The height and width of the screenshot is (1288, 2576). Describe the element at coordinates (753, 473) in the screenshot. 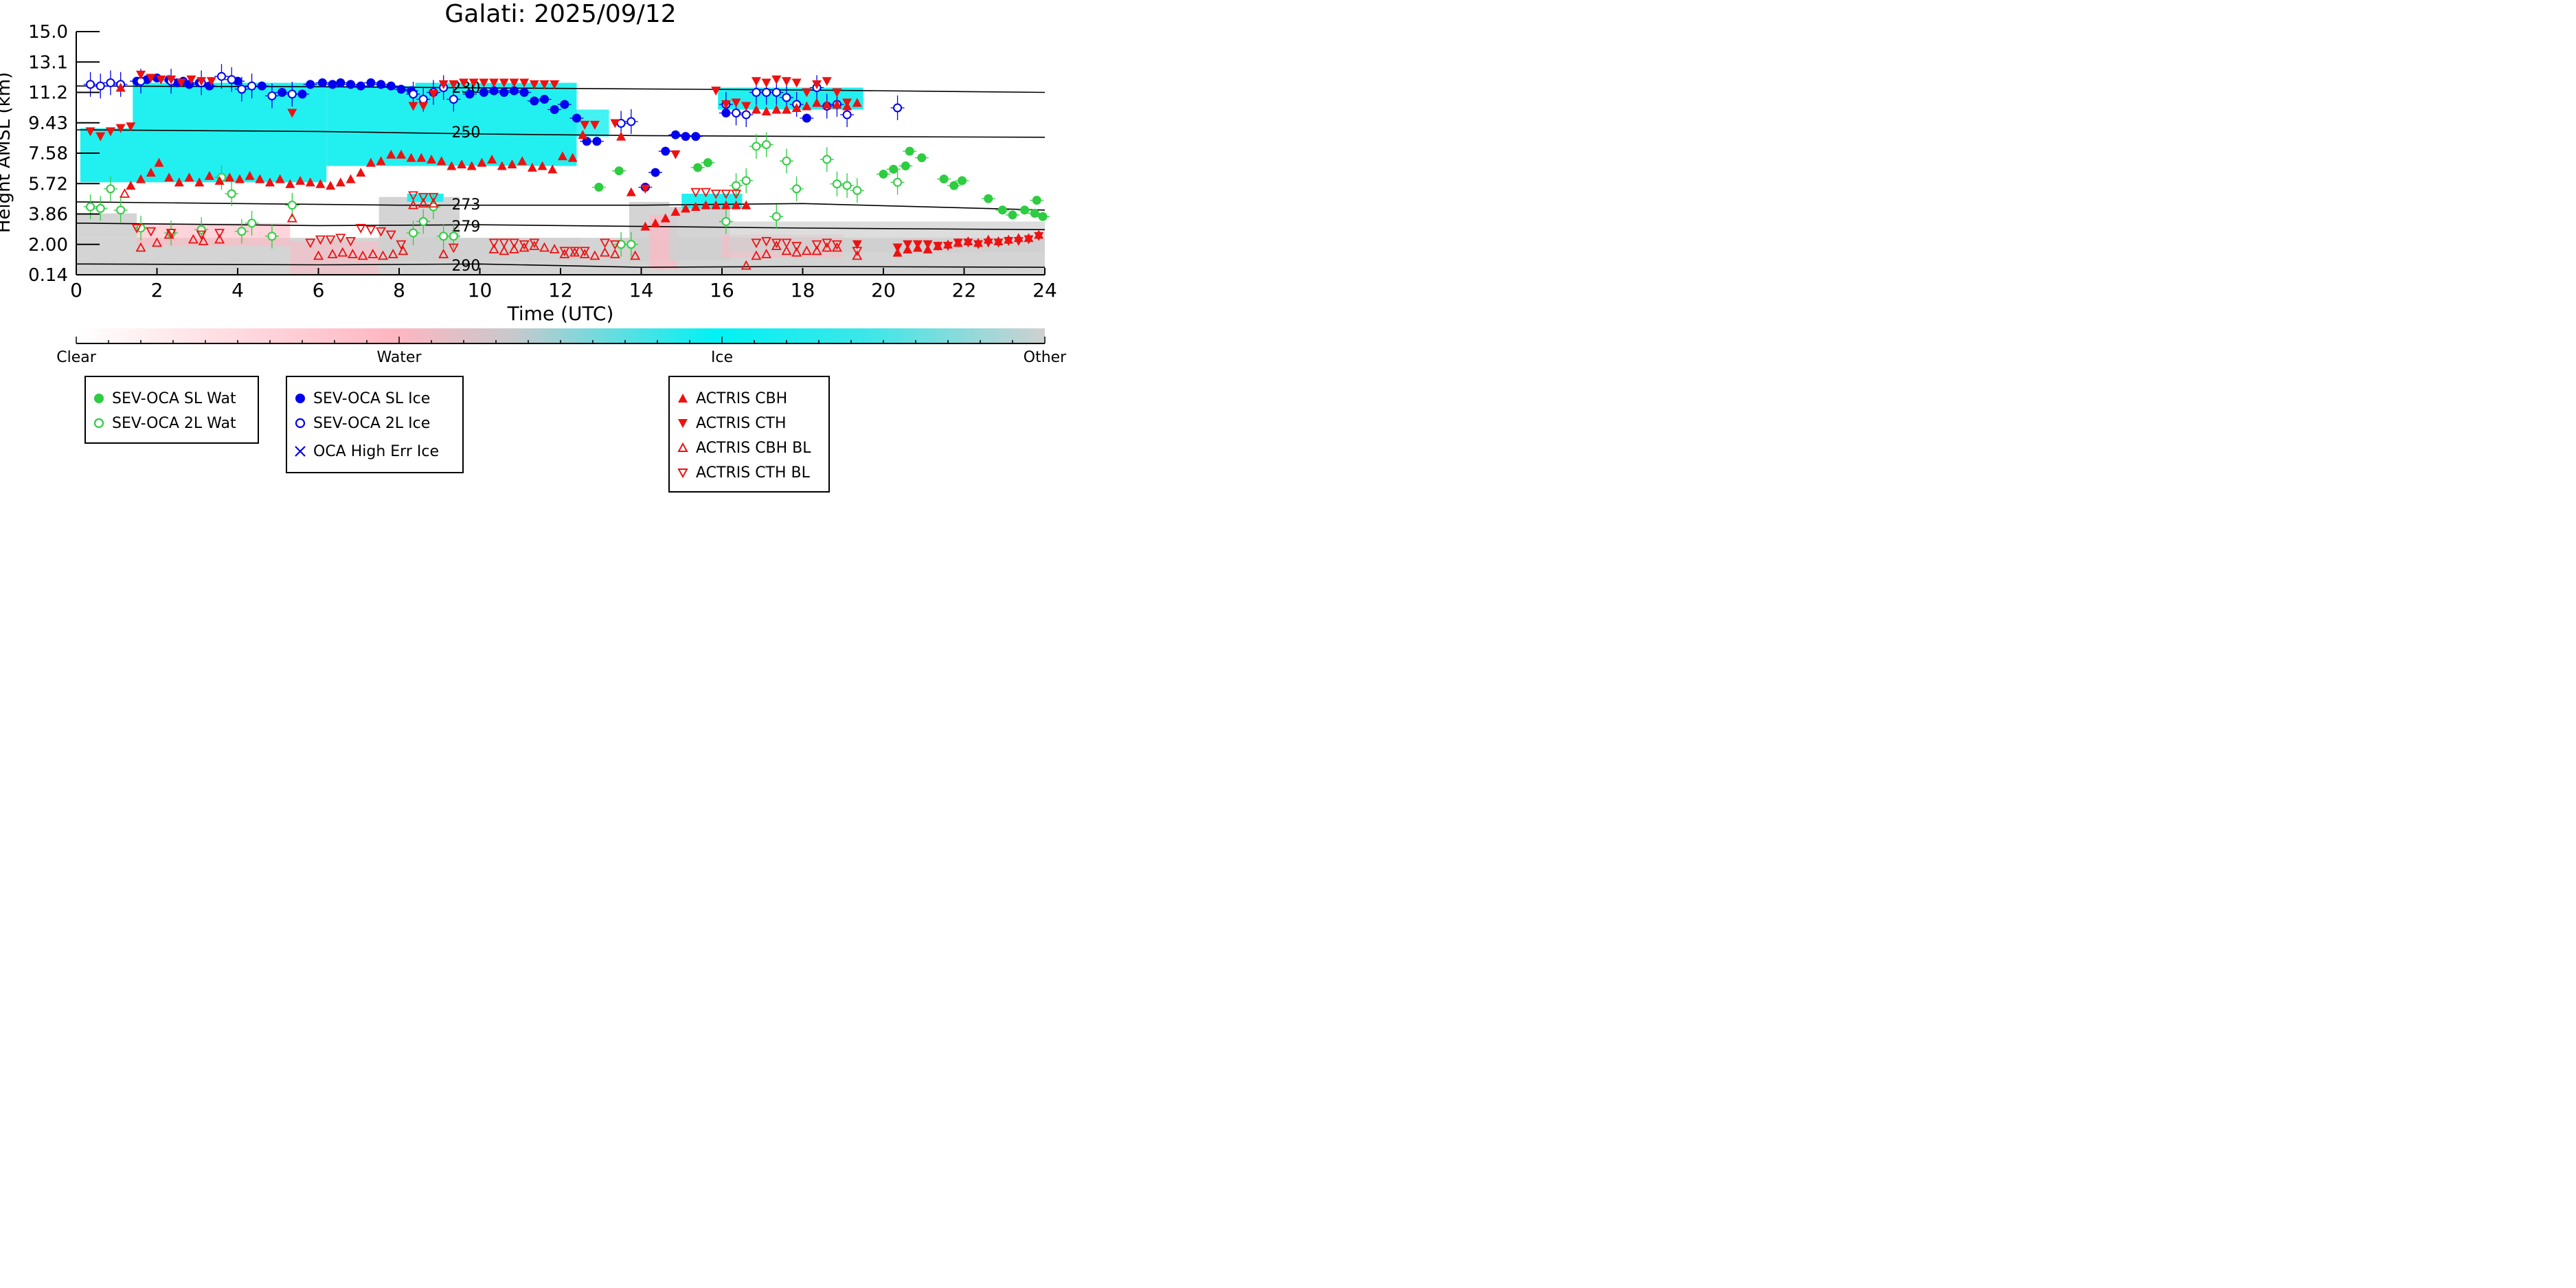

I see `legend-label: ACTRIS CTH BL` at that location.